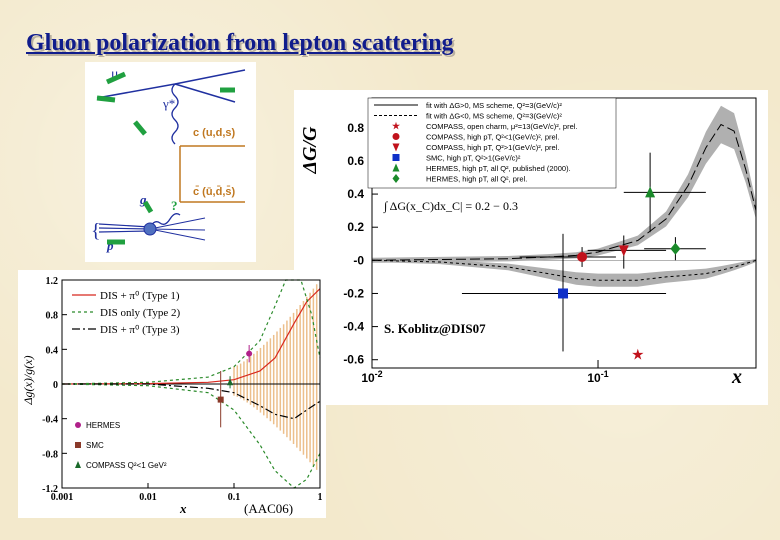 The height and width of the screenshot is (540, 780). Describe the element at coordinates (110, 245) in the screenshot. I see `proton-label: p` at that location.